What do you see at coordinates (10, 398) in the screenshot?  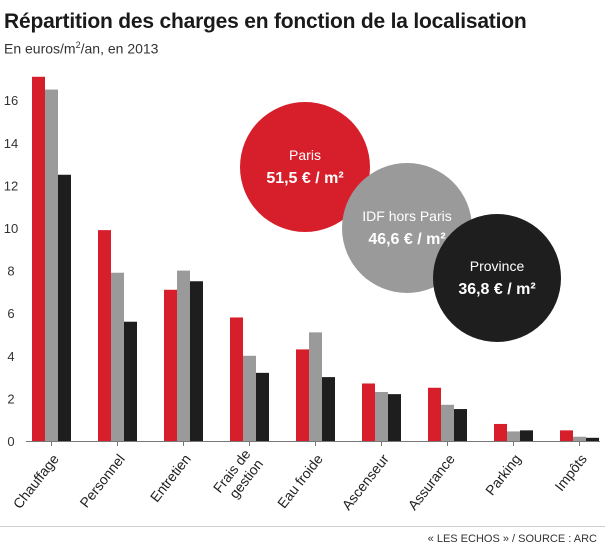 I see `y-tick-label: 2` at bounding box center [10, 398].